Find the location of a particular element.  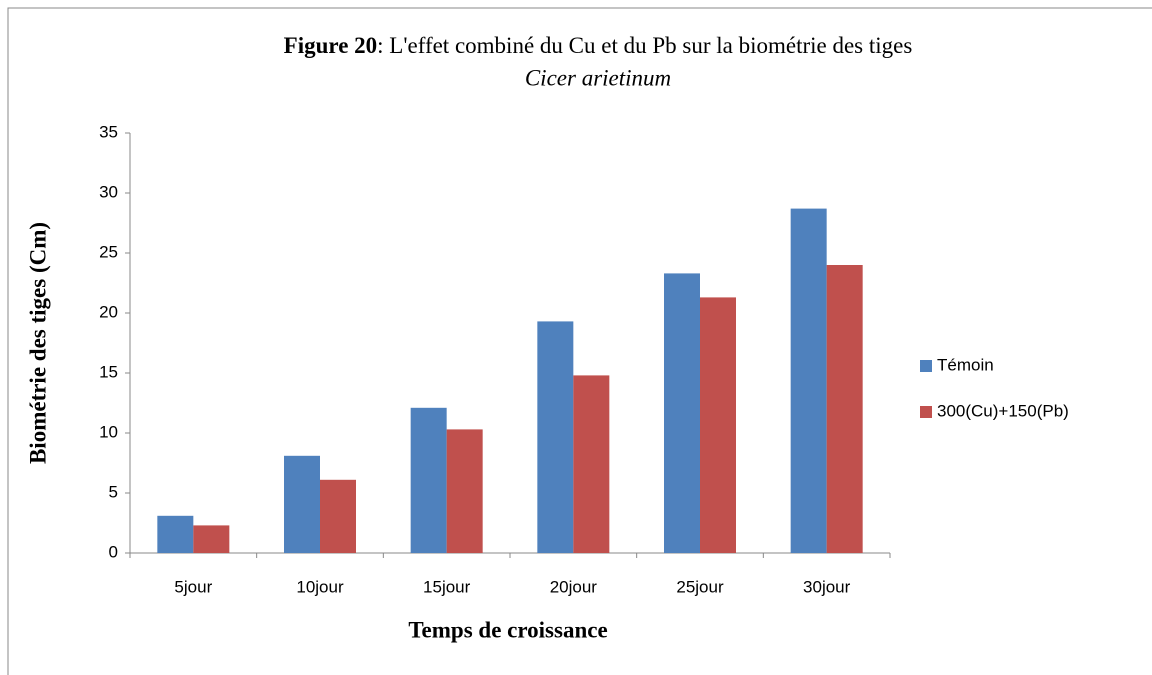

x-tick-label: 25jour is located at coordinates (700, 586).